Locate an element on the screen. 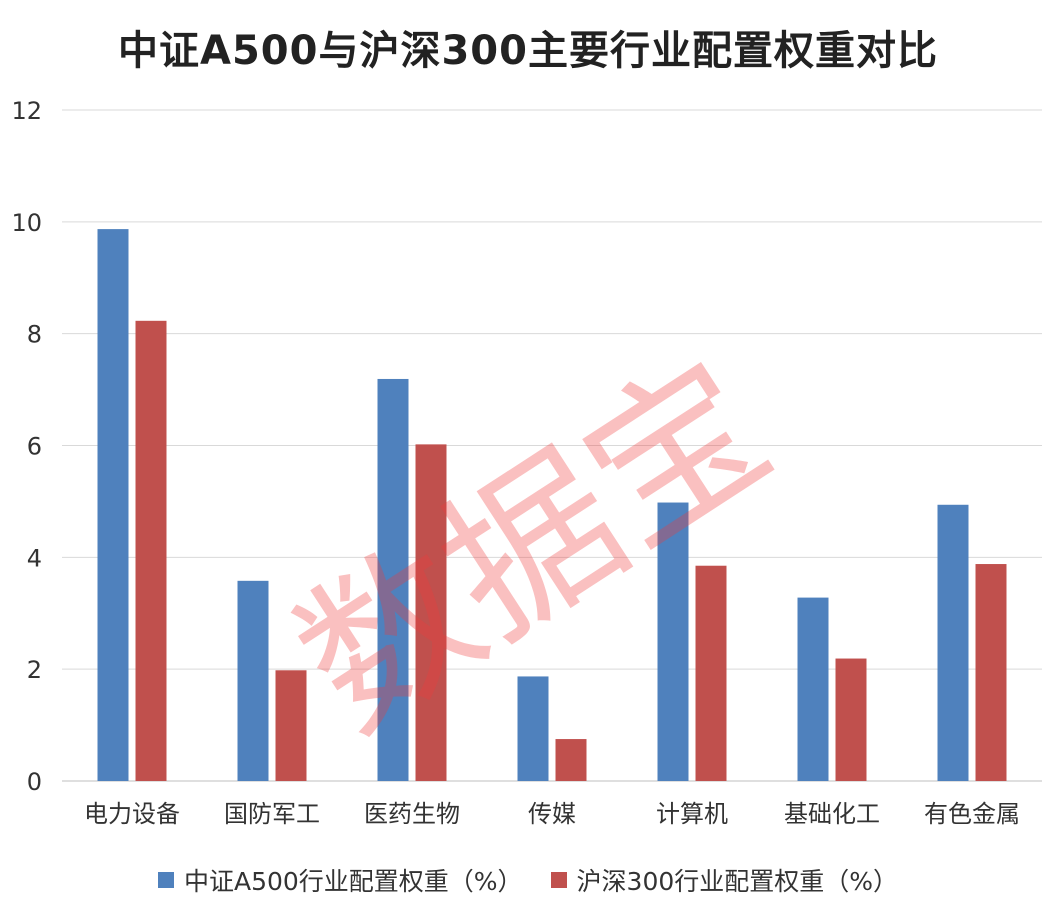  y-tick-label: 2 is located at coordinates (34, 670).